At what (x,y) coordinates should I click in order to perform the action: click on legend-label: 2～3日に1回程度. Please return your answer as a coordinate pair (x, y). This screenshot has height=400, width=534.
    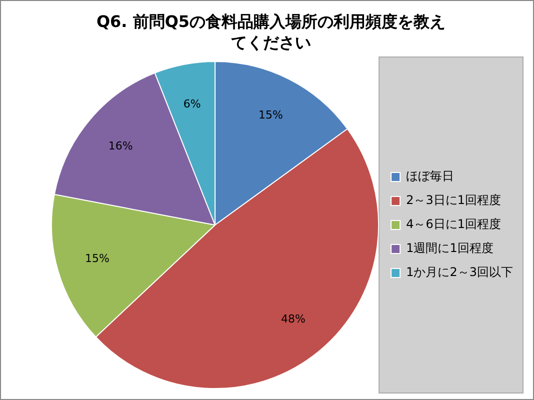
    Looking at the image, I should click on (453, 200).